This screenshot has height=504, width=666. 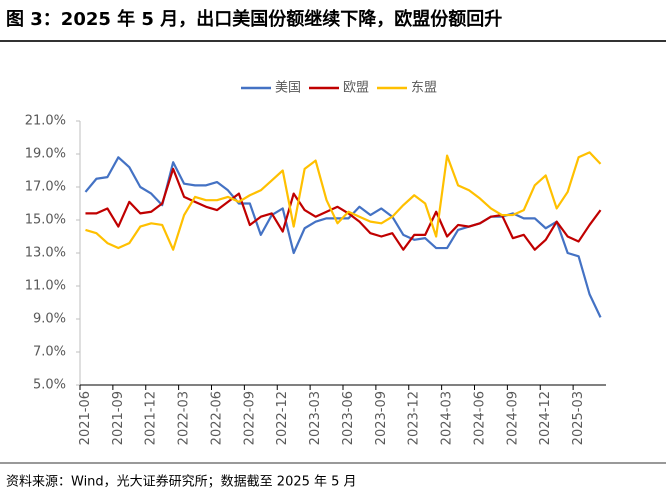 I want to click on x-tick-label: 2021-09, so click(x=118, y=418).